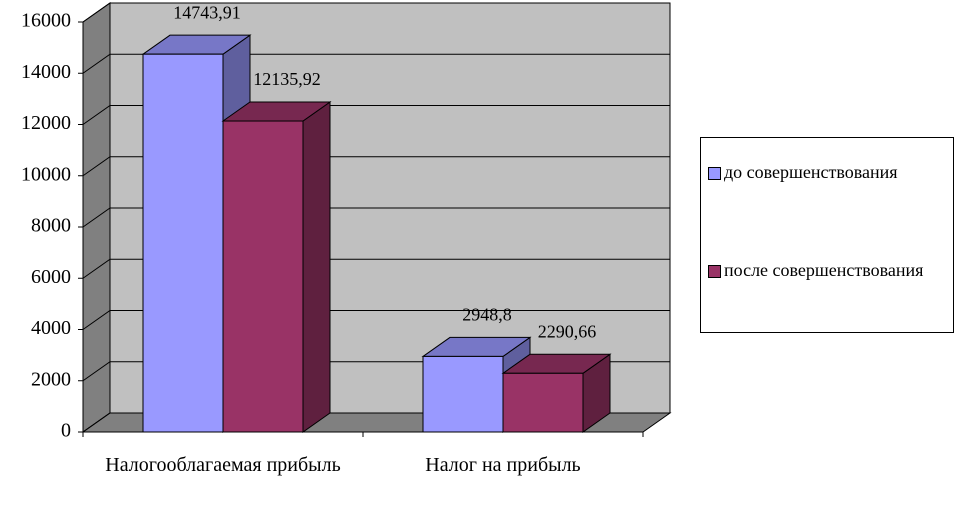  Describe the element at coordinates (827, 235) in the screenshot. I see `legend` at that location.